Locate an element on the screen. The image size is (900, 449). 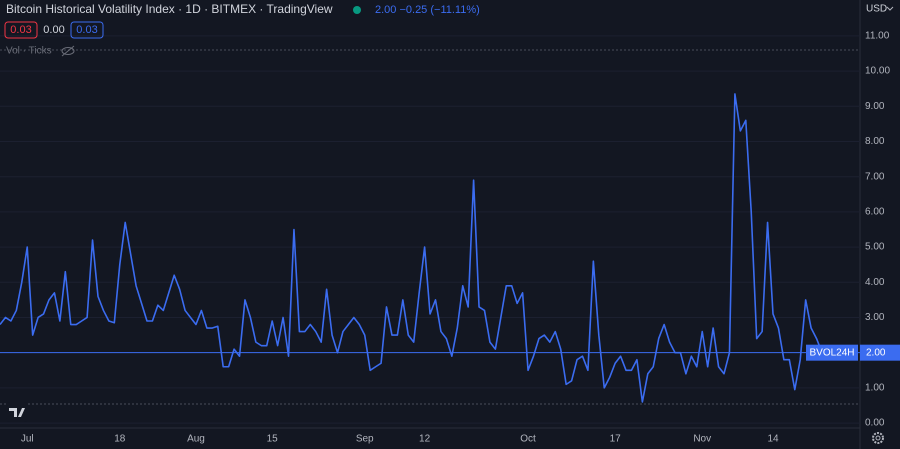
y-tick-label: 5.00 is located at coordinates (875, 247).